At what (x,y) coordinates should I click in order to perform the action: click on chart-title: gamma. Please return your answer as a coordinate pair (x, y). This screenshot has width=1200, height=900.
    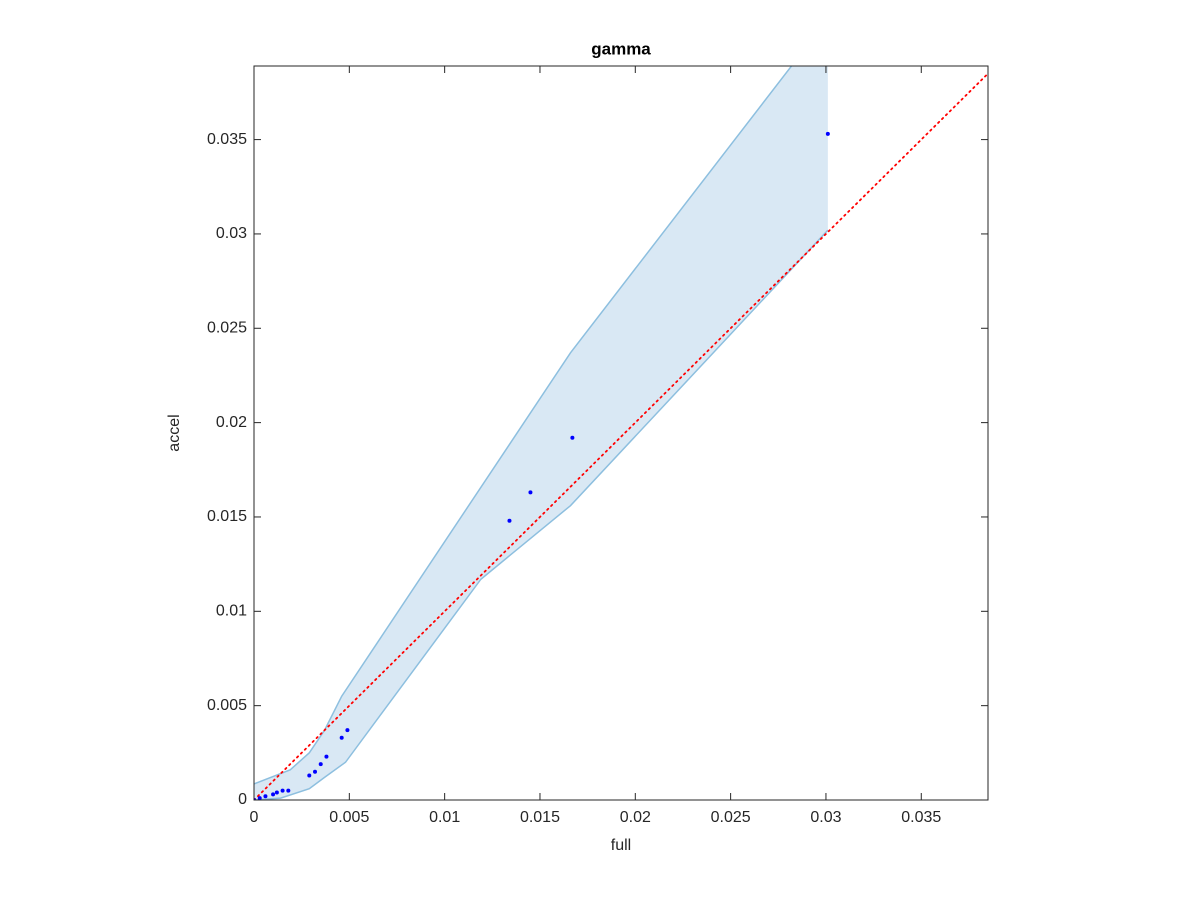
    Looking at the image, I should click on (621, 48).